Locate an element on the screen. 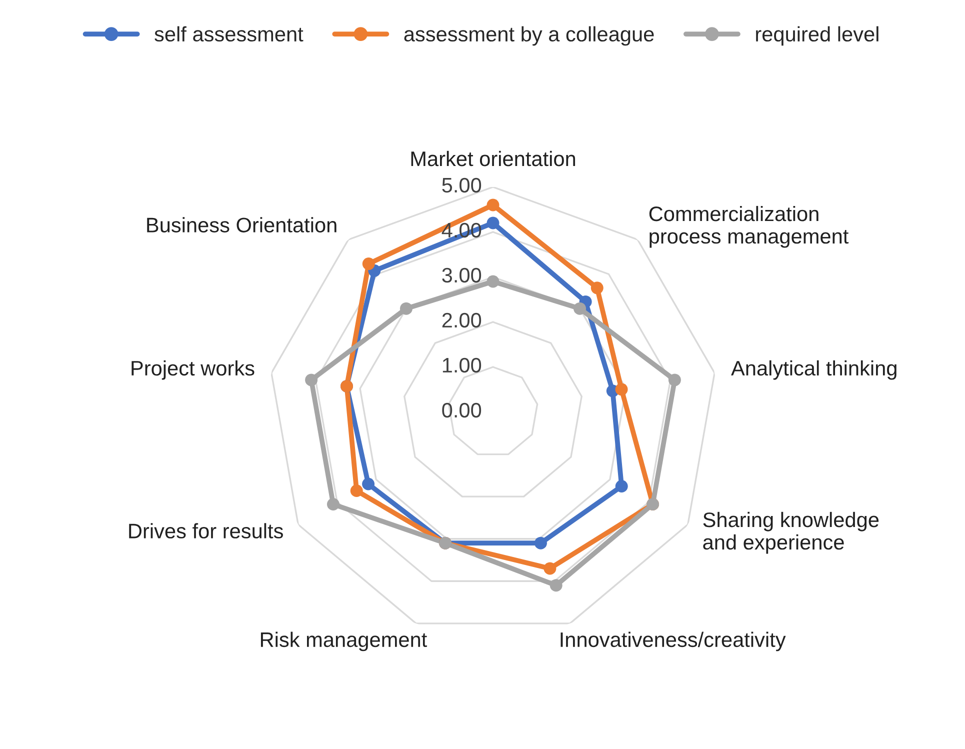 Image resolution: width=965 pixels, height=749 pixels. y-tick-label: 1.00 is located at coordinates (462, 365).